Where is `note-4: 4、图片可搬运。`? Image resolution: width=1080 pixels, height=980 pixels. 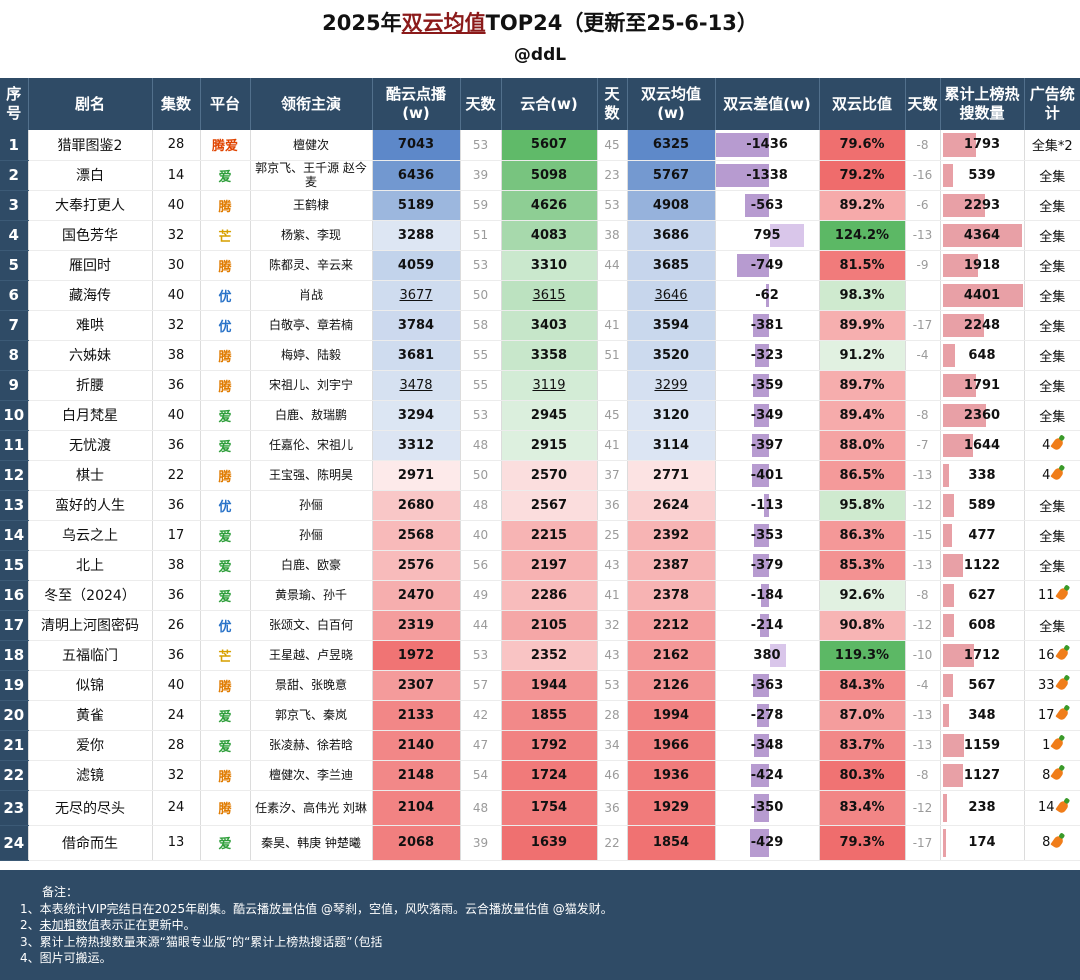
note-4: 4、图片可搬运。 is located at coordinates (66, 958).